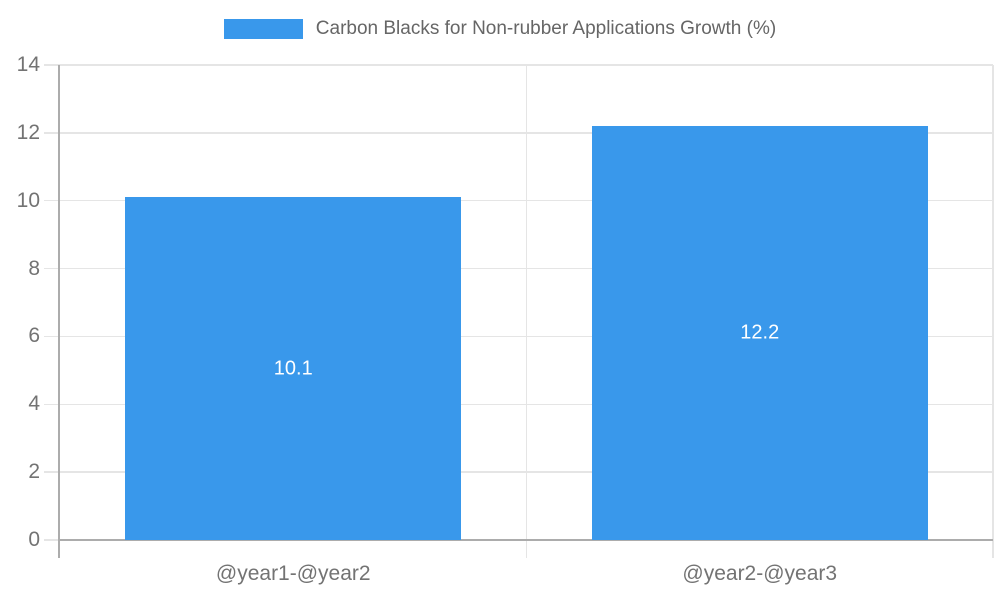 This screenshot has width=1000, height=600. Describe the element at coordinates (28, 64) in the screenshot. I see `y-tick-label: 14` at that location.